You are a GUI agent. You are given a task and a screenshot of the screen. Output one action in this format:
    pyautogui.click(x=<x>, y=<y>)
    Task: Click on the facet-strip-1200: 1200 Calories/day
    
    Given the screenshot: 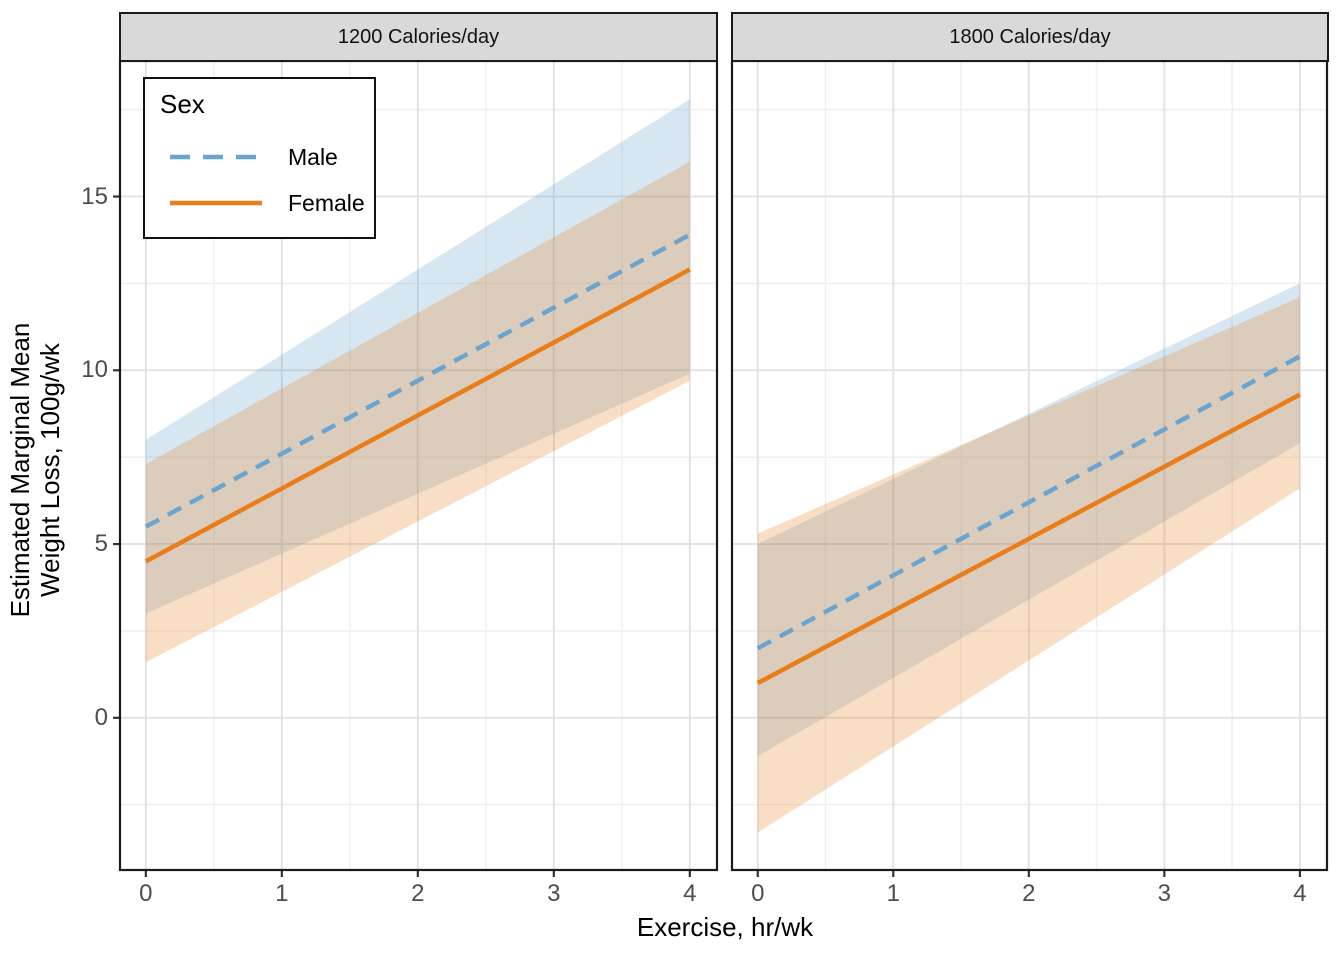 What is the action you would take?
    pyautogui.click(x=418, y=37)
    